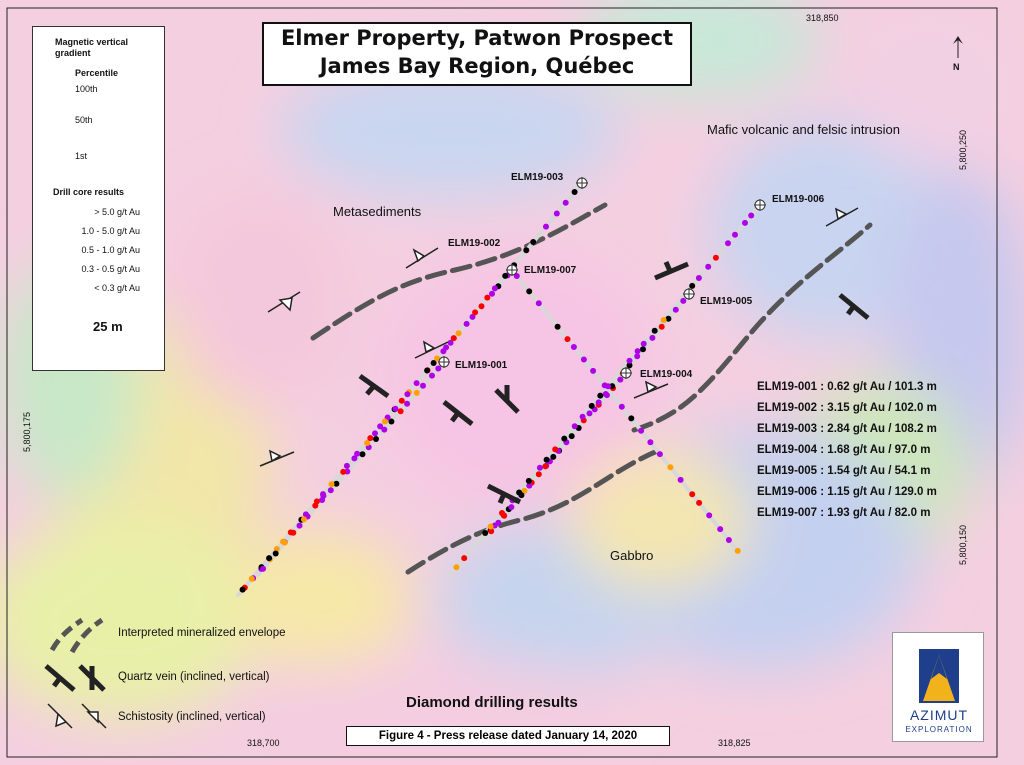 The width and height of the screenshot is (1024, 765). Describe the element at coordinates (459, 271) in the screenshot. I see `envelope-north` at that location.